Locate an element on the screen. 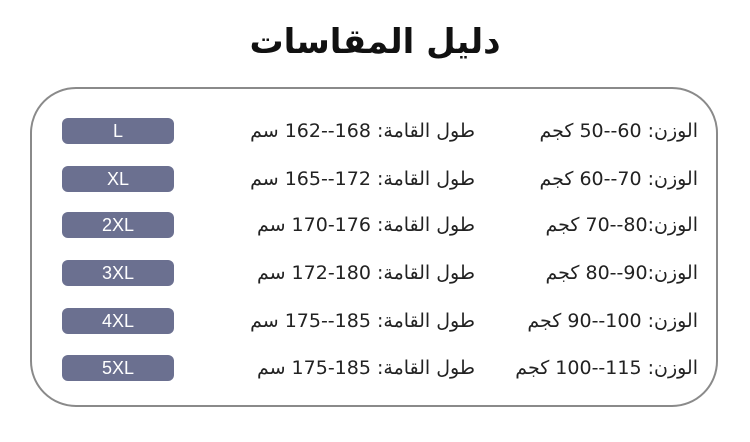 The width and height of the screenshot is (750, 442). weight-range: الوزن: 60--50 كجم is located at coordinates (618, 131).